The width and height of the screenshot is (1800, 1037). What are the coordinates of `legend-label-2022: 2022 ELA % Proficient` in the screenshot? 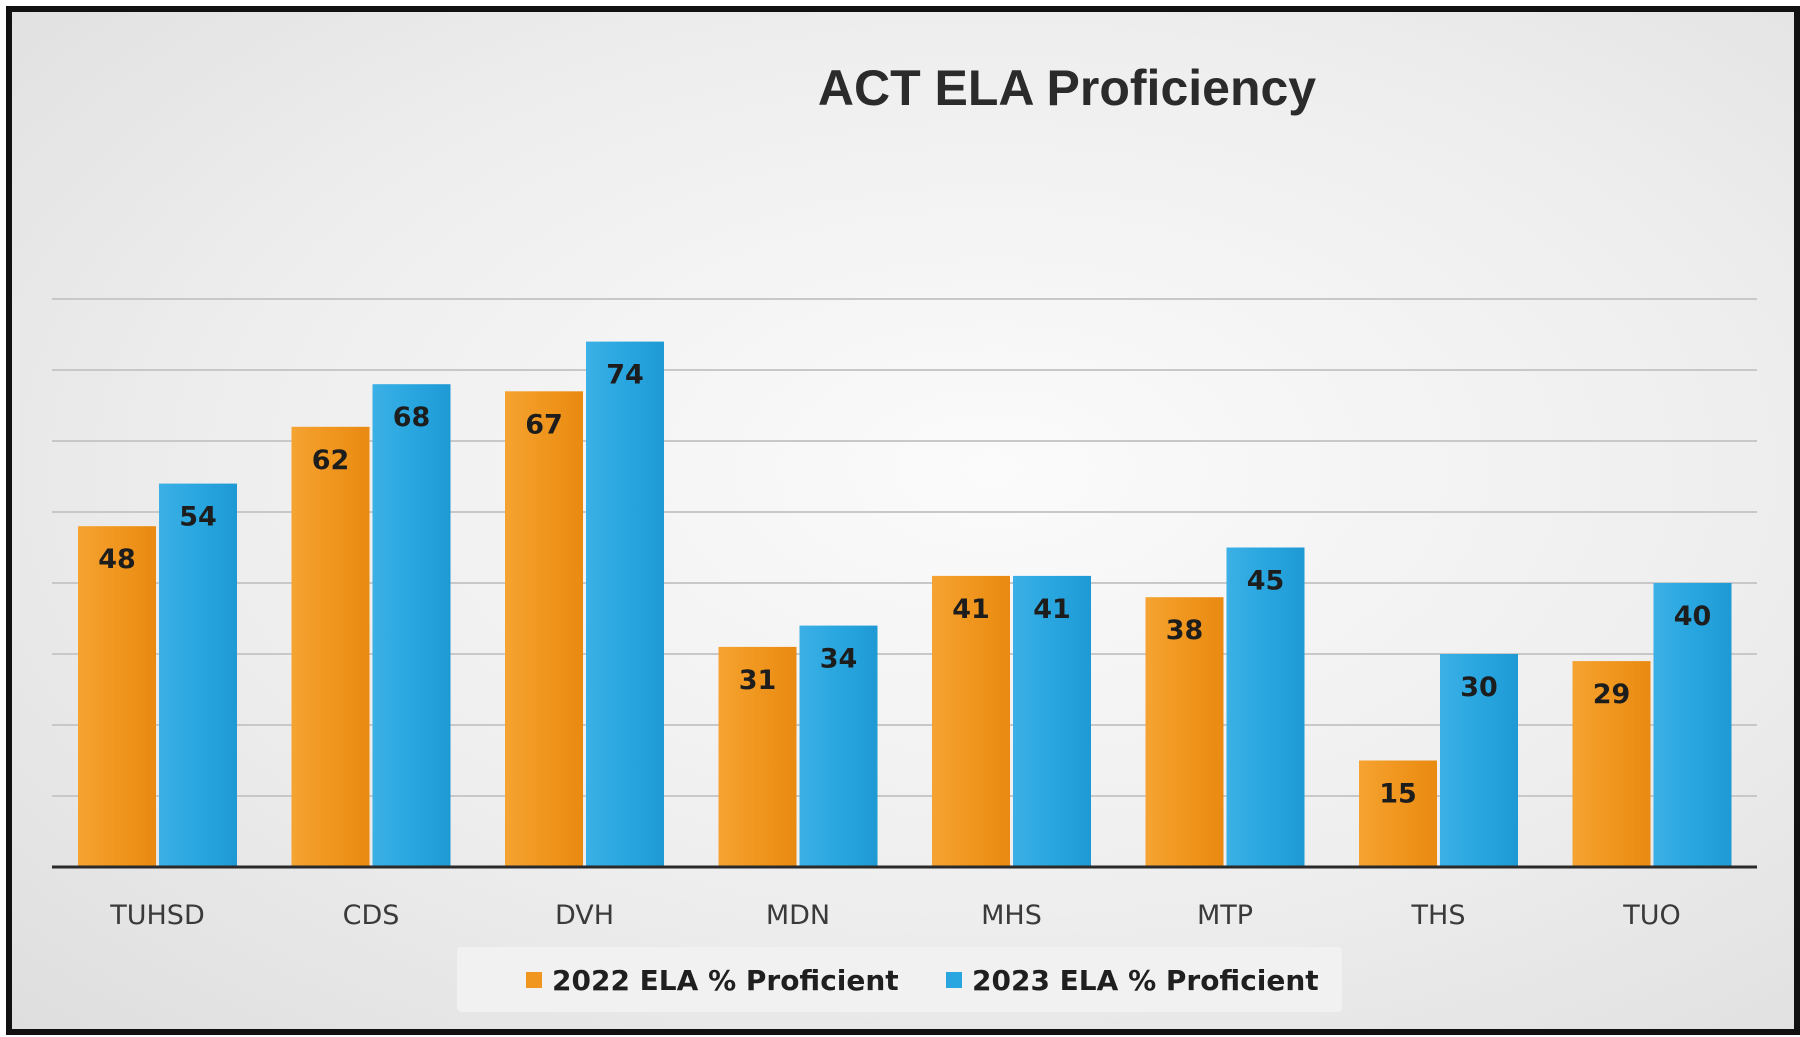 It's located at (725, 980).